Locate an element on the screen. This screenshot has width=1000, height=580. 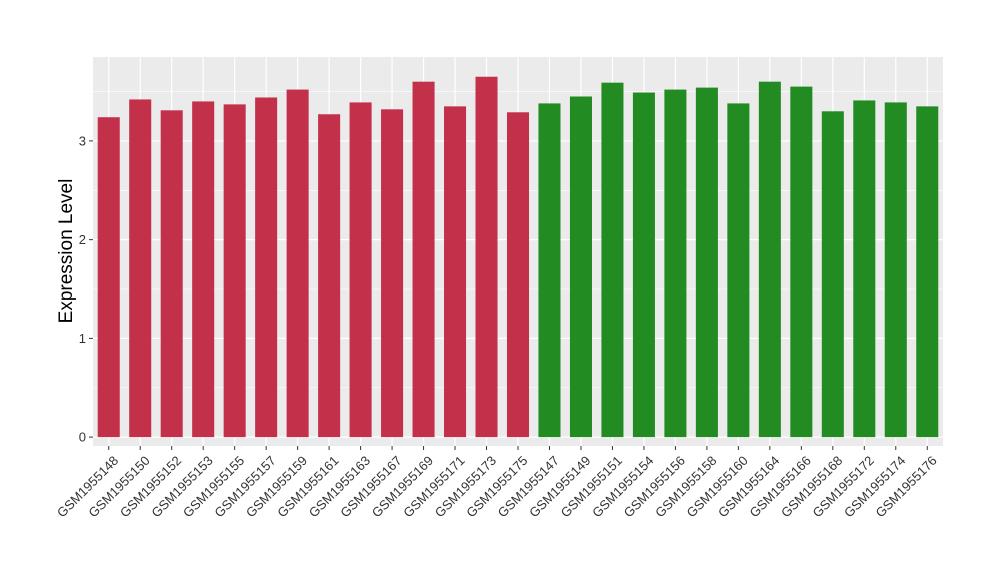
bar-GSM1955164 is located at coordinates (769, 259).